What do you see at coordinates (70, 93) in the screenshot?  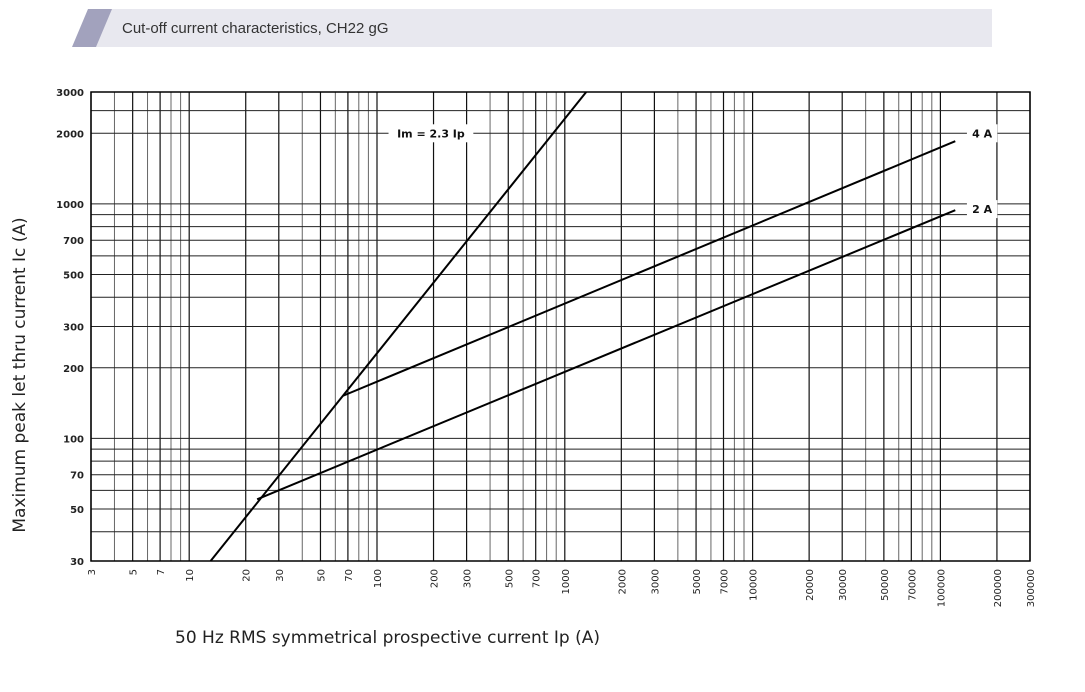 I see `y-tick-label: 3000` at bounding box center [70, 93].